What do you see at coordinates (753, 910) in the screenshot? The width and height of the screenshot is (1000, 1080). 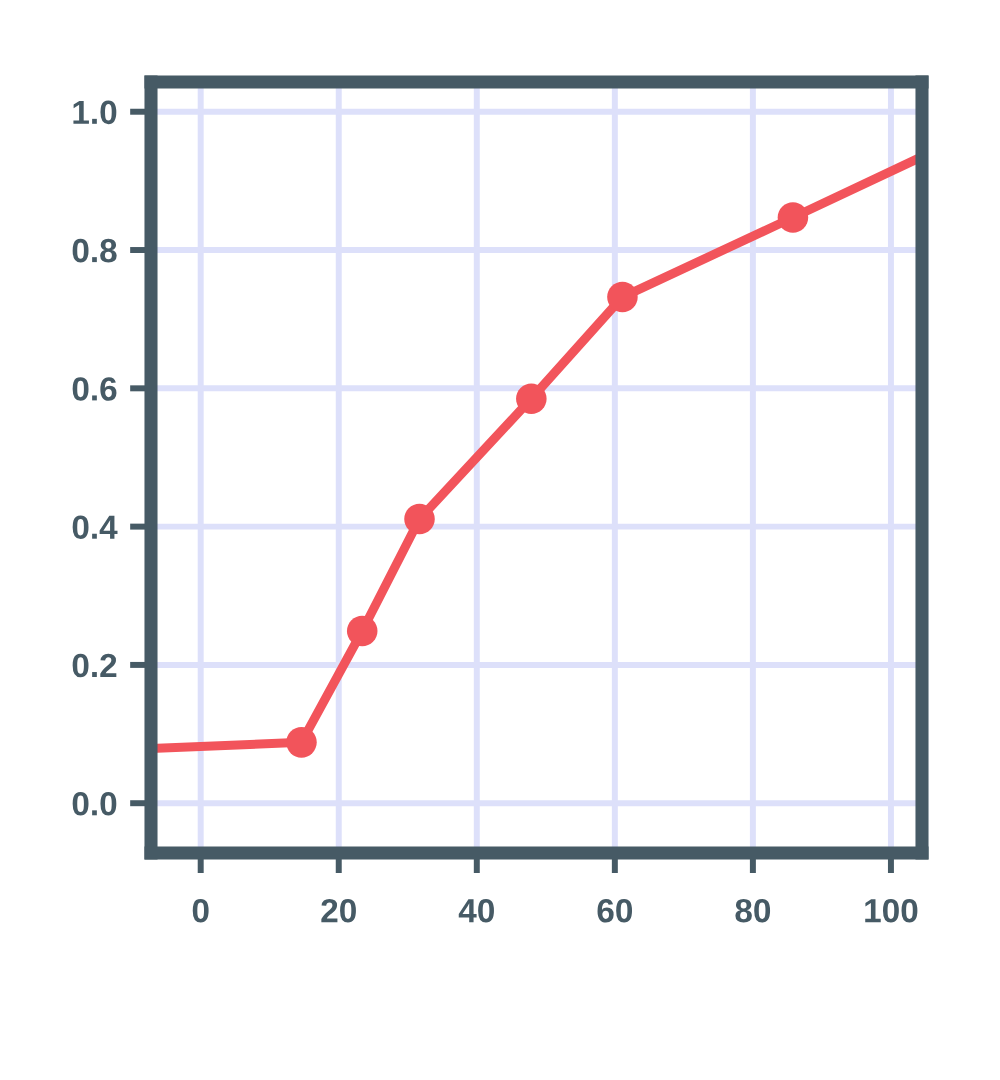 I see `x-tick-label: 80` at bounding box center [753, 910].